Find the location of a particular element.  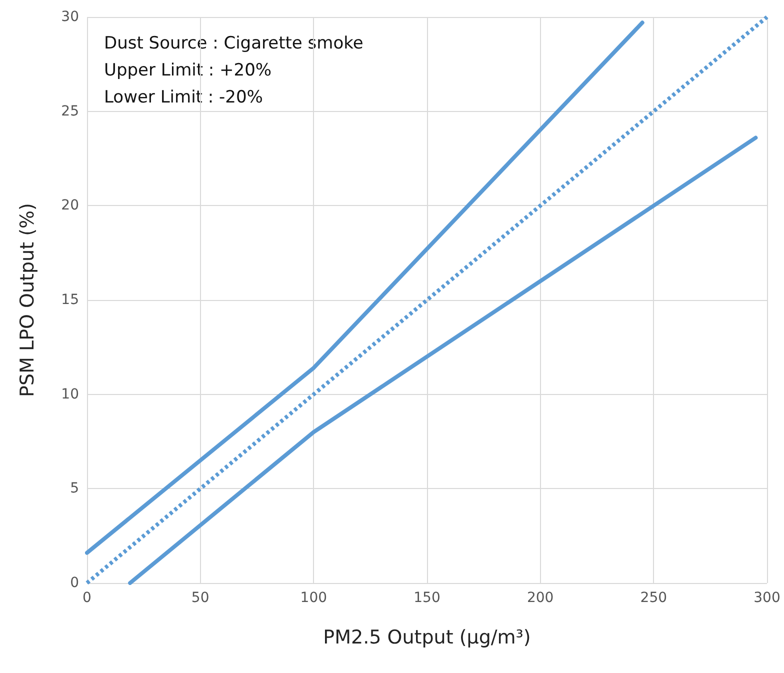

x-tick-label: 250 is located at coordinates (654, 598).